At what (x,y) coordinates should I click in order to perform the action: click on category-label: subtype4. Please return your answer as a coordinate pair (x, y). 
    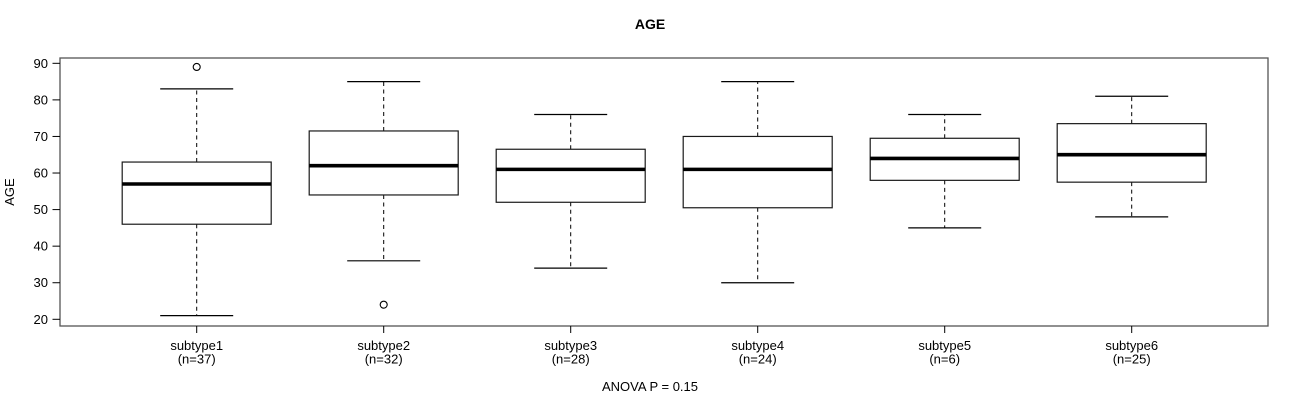
    Looking at the image, I should click on (757, 345).